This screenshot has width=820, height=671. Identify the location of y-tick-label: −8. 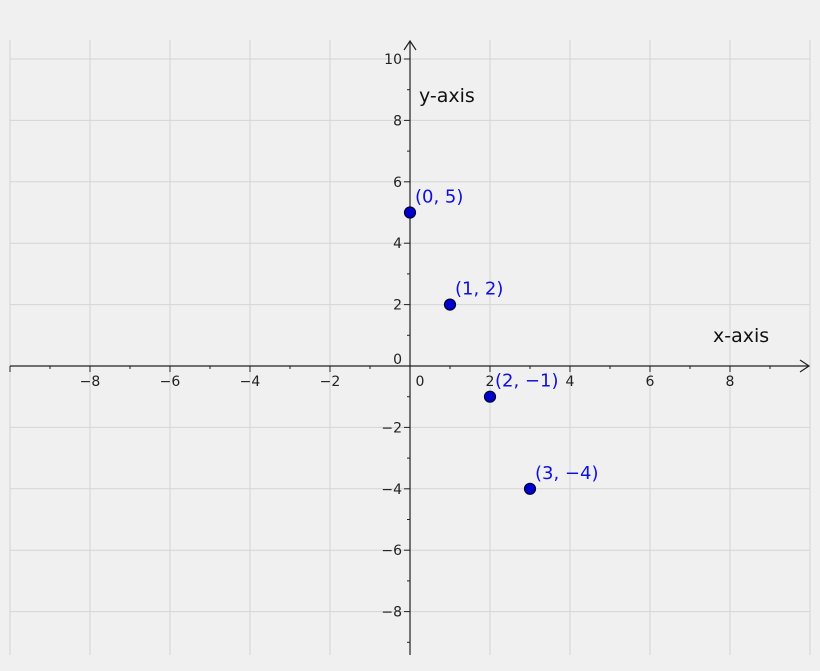
(391, 613).